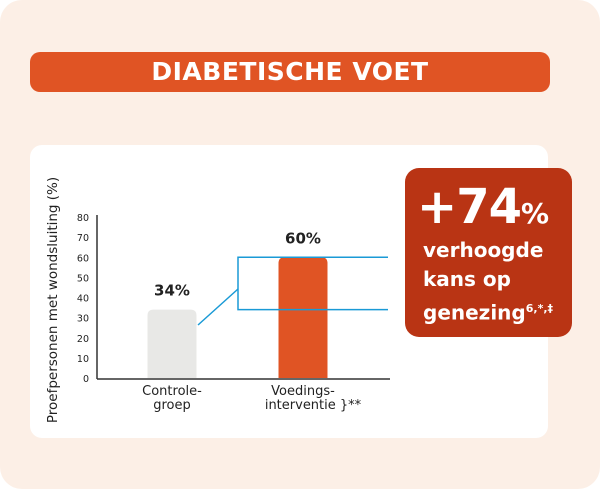 This screenshot has width=600, height=489. Describe the element at coordinates (83, 359) in the screenshot. I see `y-tick-label: 10` at that location.